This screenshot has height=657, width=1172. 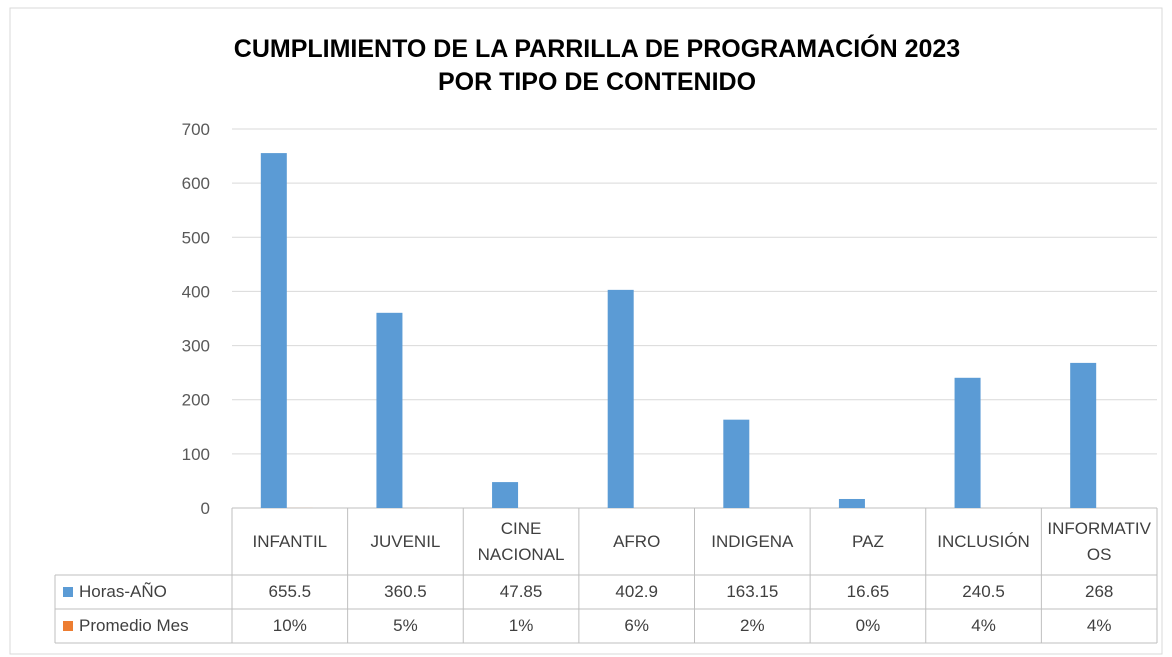 What do you see at coordinates (196, 183) in the screenshot?
I see `y-tick-label: 600` at bounding box center [196, 183].